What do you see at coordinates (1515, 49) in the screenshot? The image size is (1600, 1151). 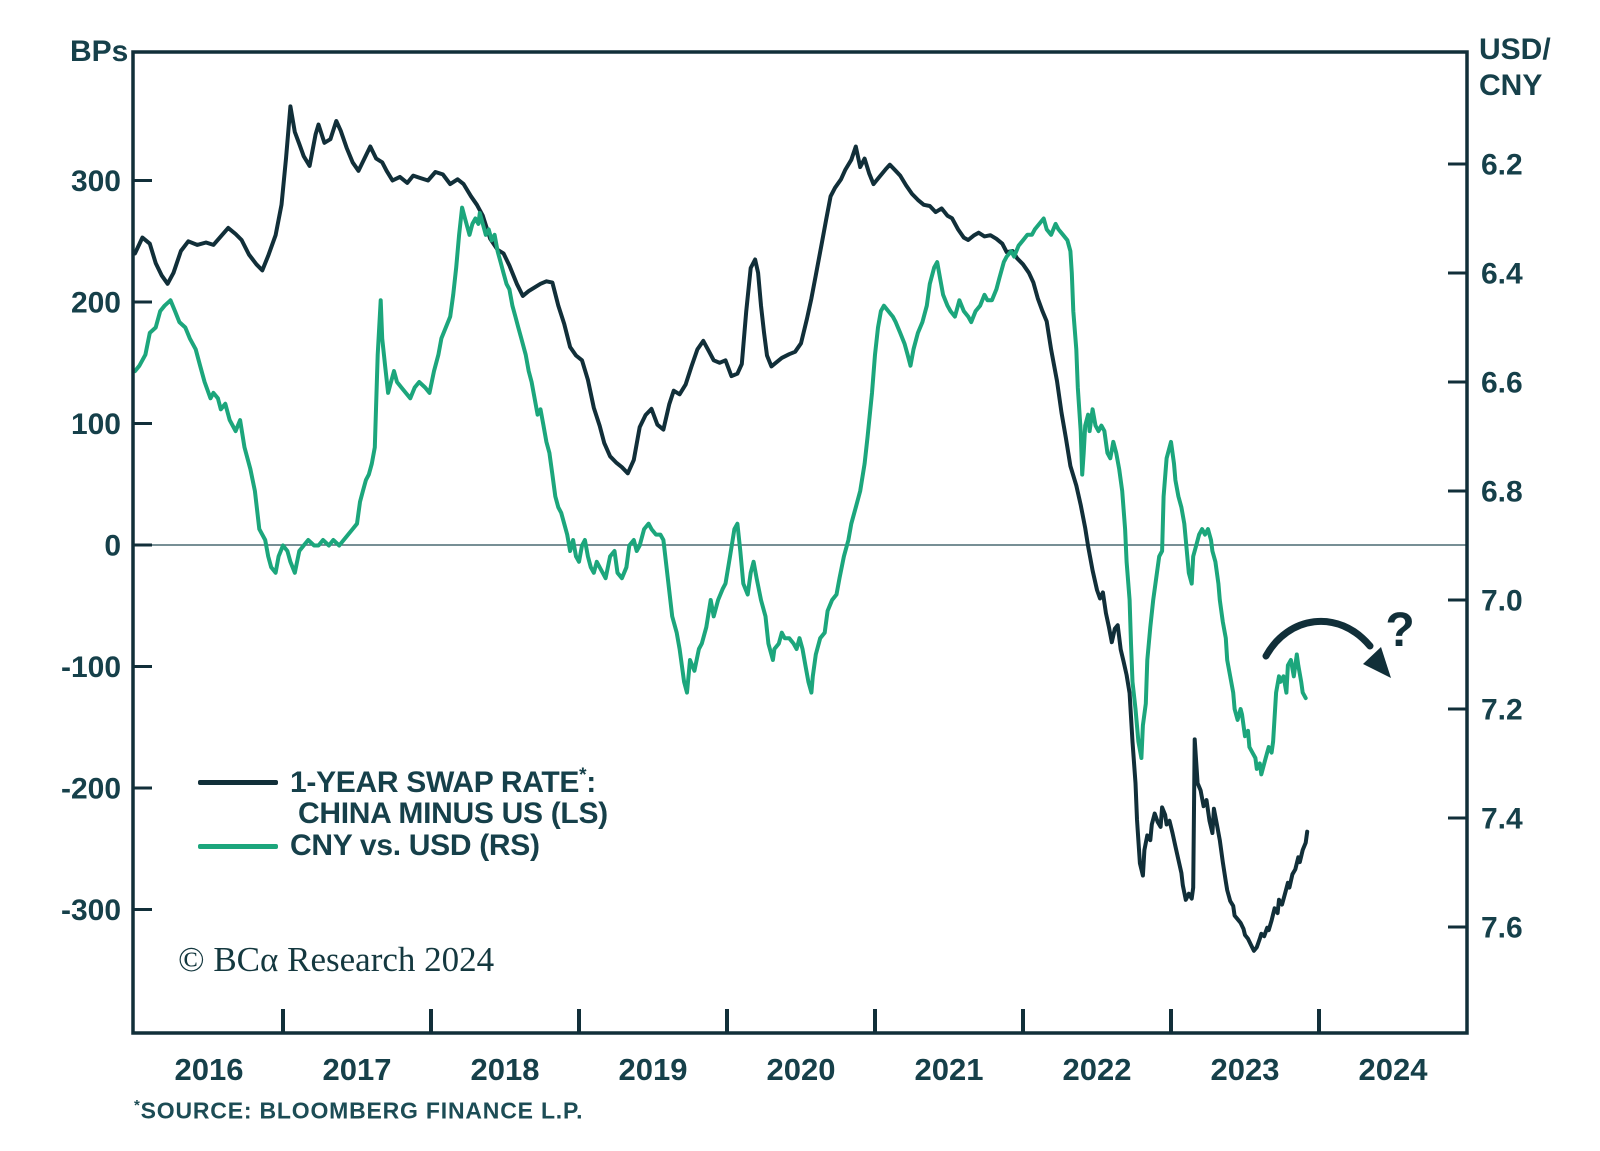 I see `right-axis-unit-line1: USD/` at bounding box center [1515, 49].